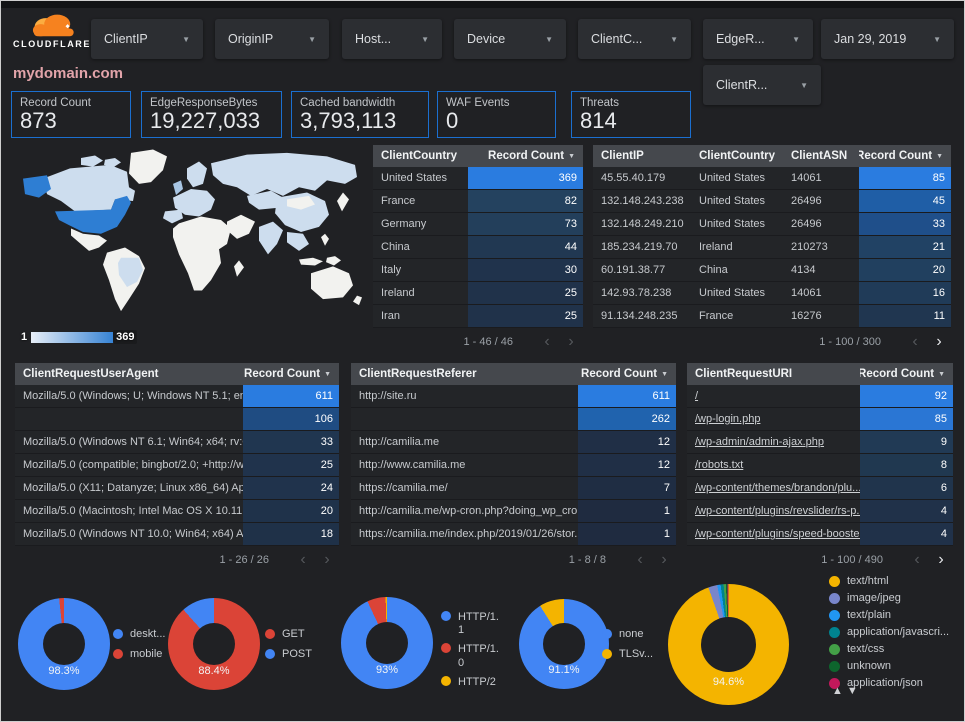 The image size is (965, 722). Describe the element at coordinates (478, 293) in the screenshot. I see `table-row: Ireland 25` at that location.